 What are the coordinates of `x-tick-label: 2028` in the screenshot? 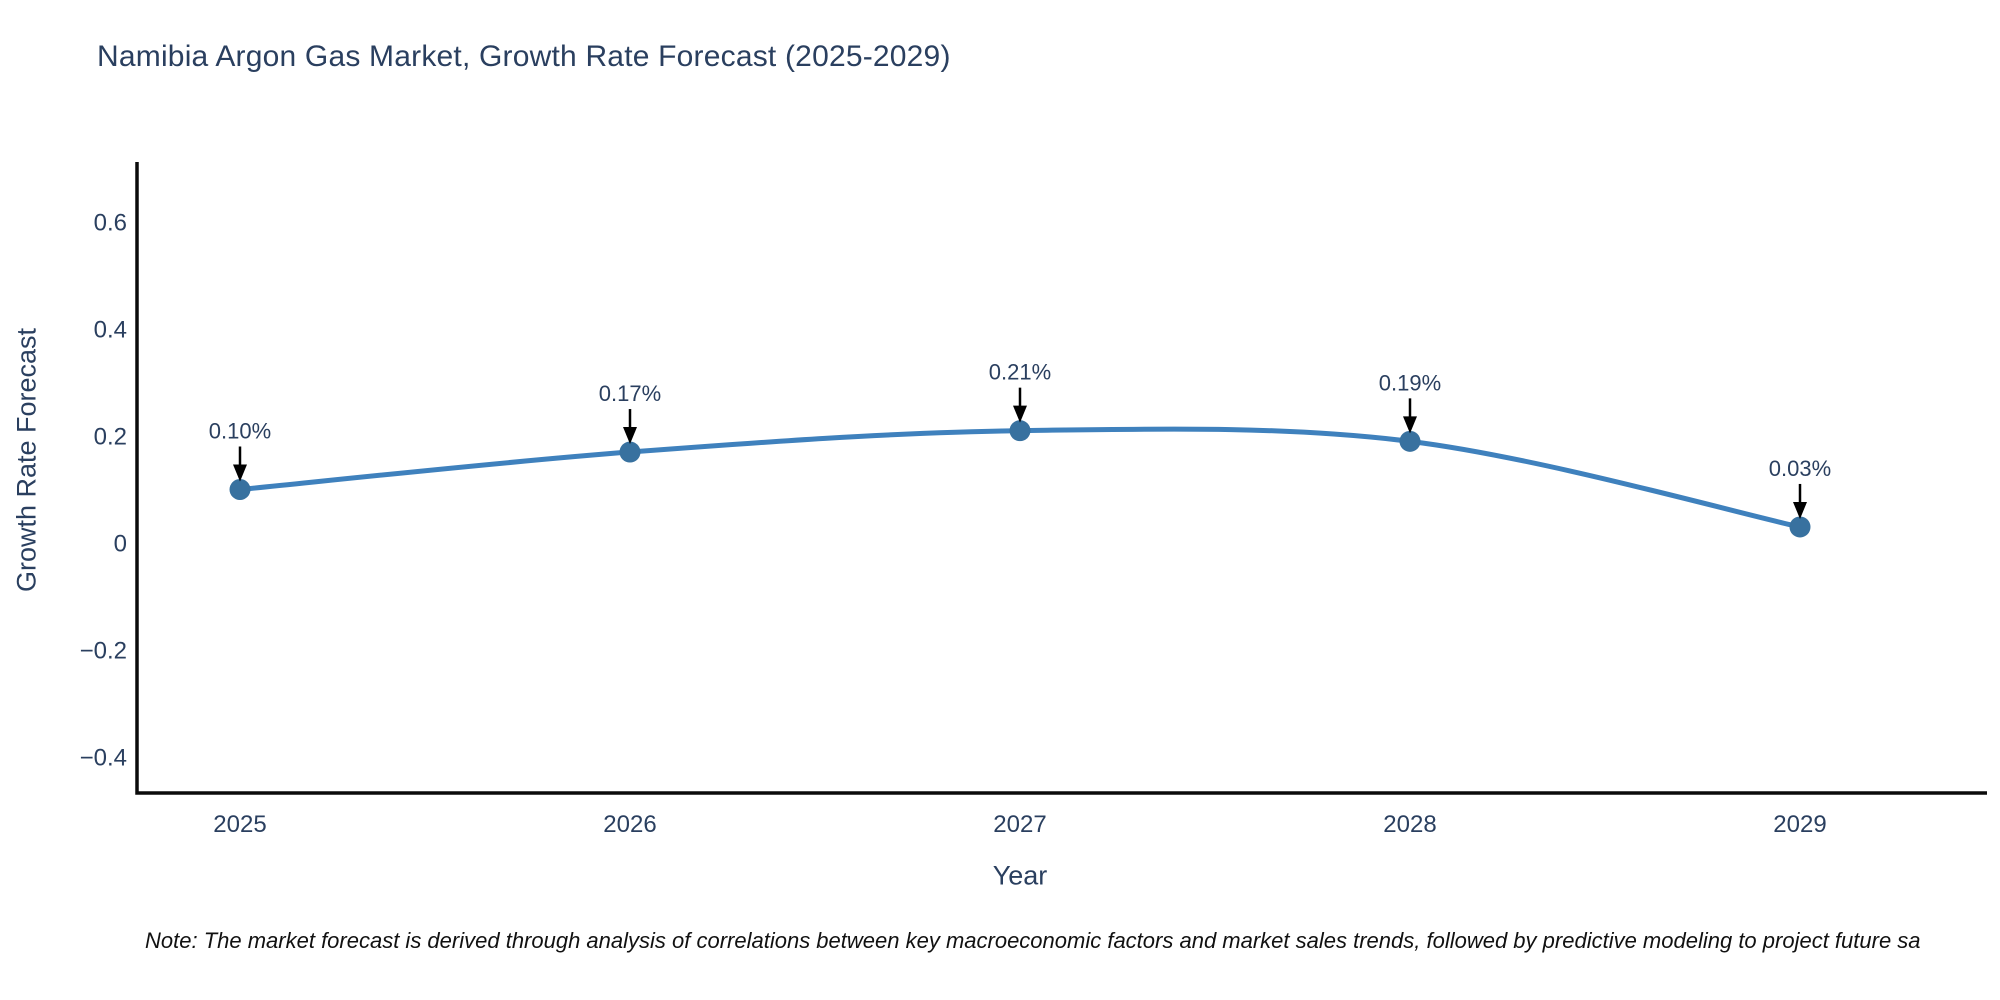 It's located at (1409, 824).